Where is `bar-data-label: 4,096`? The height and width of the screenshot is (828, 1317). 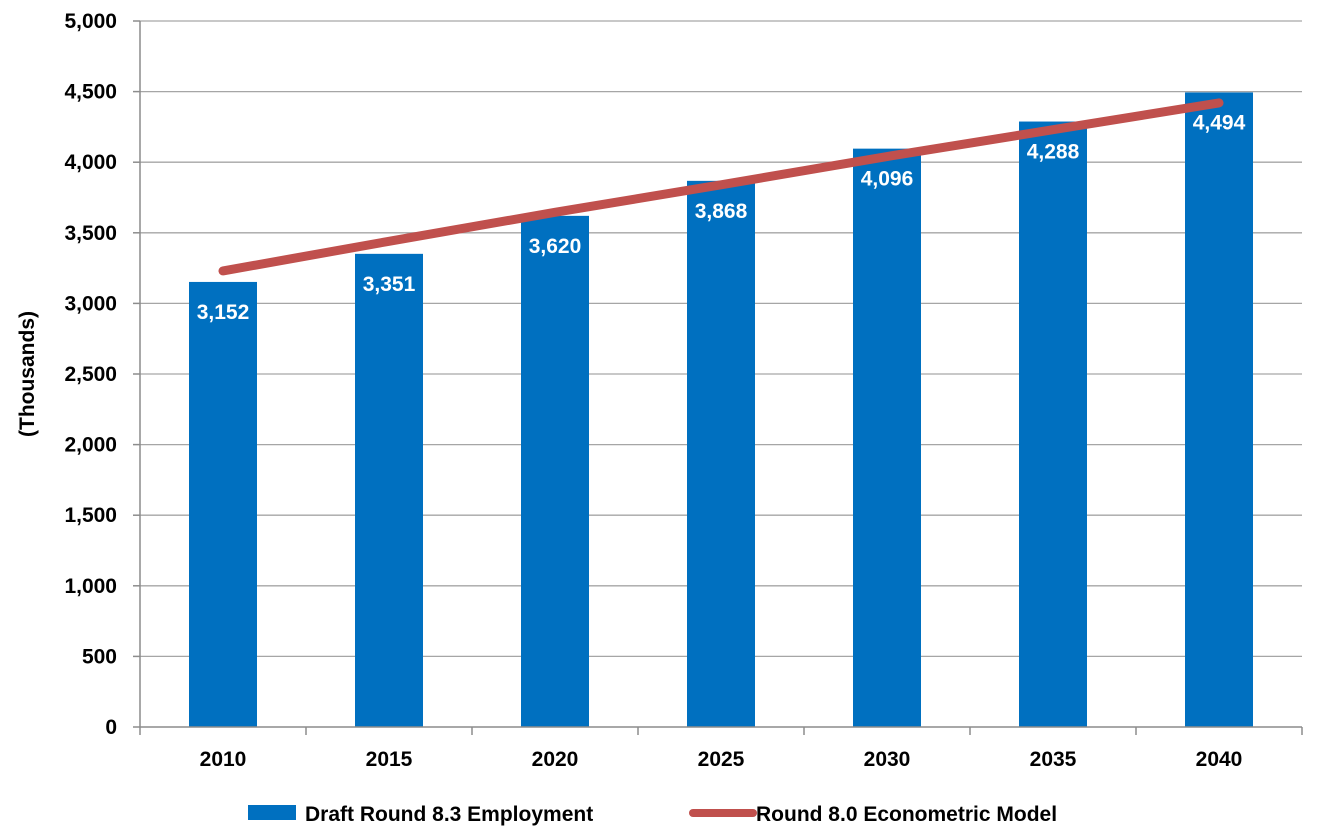 bar-data-label: 4,096 is located at coordinates (887, 179).